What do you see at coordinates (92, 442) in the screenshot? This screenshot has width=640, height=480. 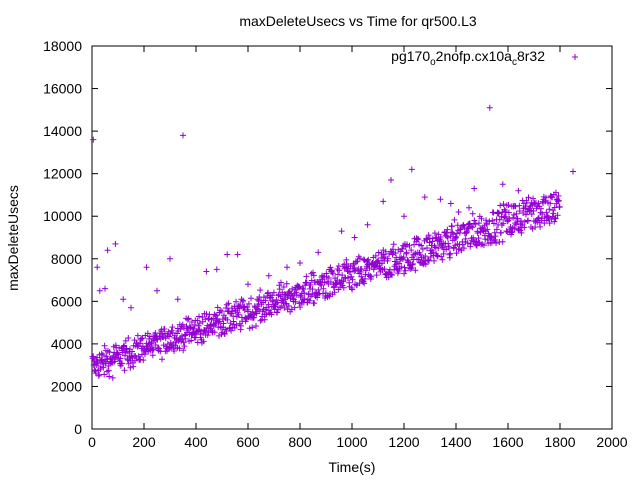 I see `x-tick-label-0: 0` at bounding box center [92, 442].